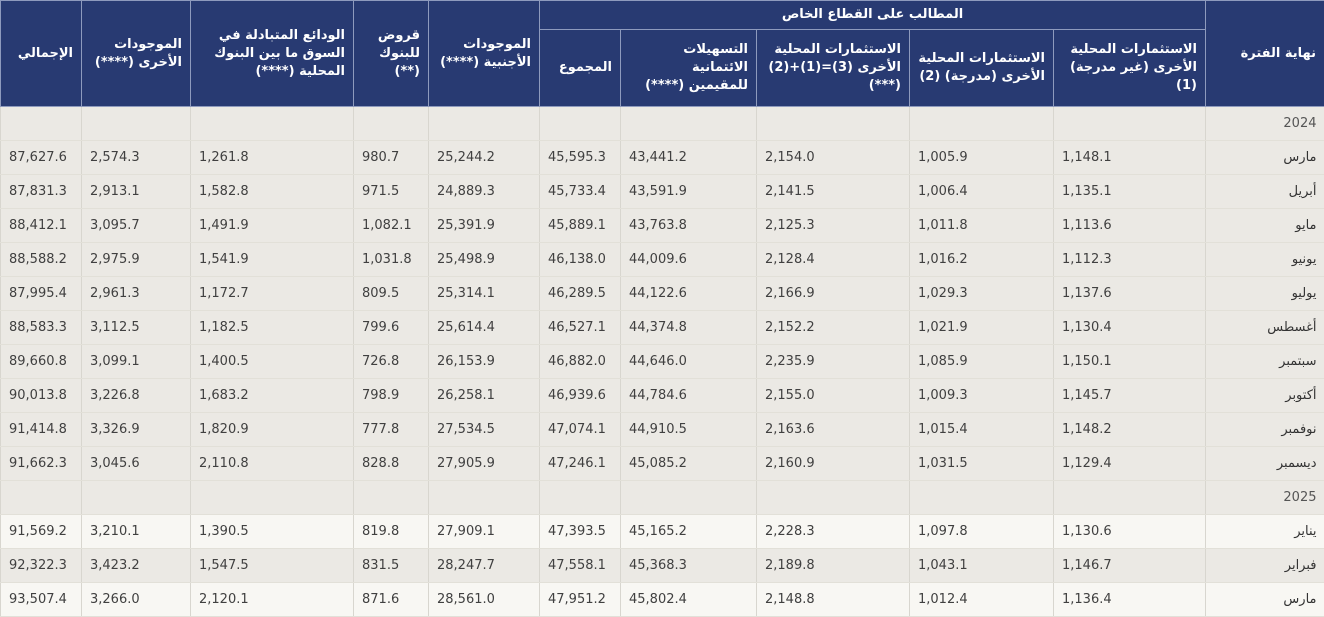 This screenshot has width=1324, height=617. I want to click on value-cell: 819.8, so click(391, 532).